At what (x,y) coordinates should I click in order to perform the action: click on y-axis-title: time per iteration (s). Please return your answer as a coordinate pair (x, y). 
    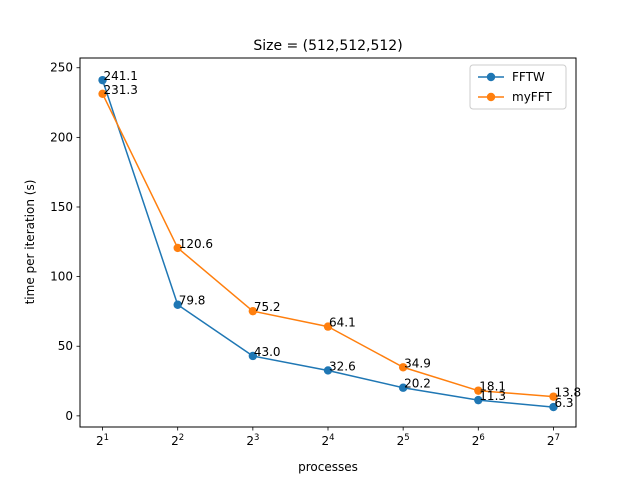
    Looking at the image, I should click on (30, 242).